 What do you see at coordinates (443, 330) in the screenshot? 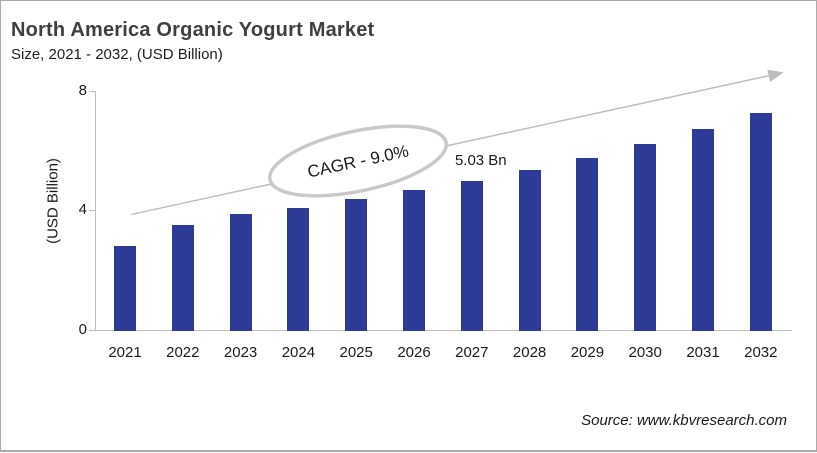
I see `x-axis-line` at bounding box center [443, 330].